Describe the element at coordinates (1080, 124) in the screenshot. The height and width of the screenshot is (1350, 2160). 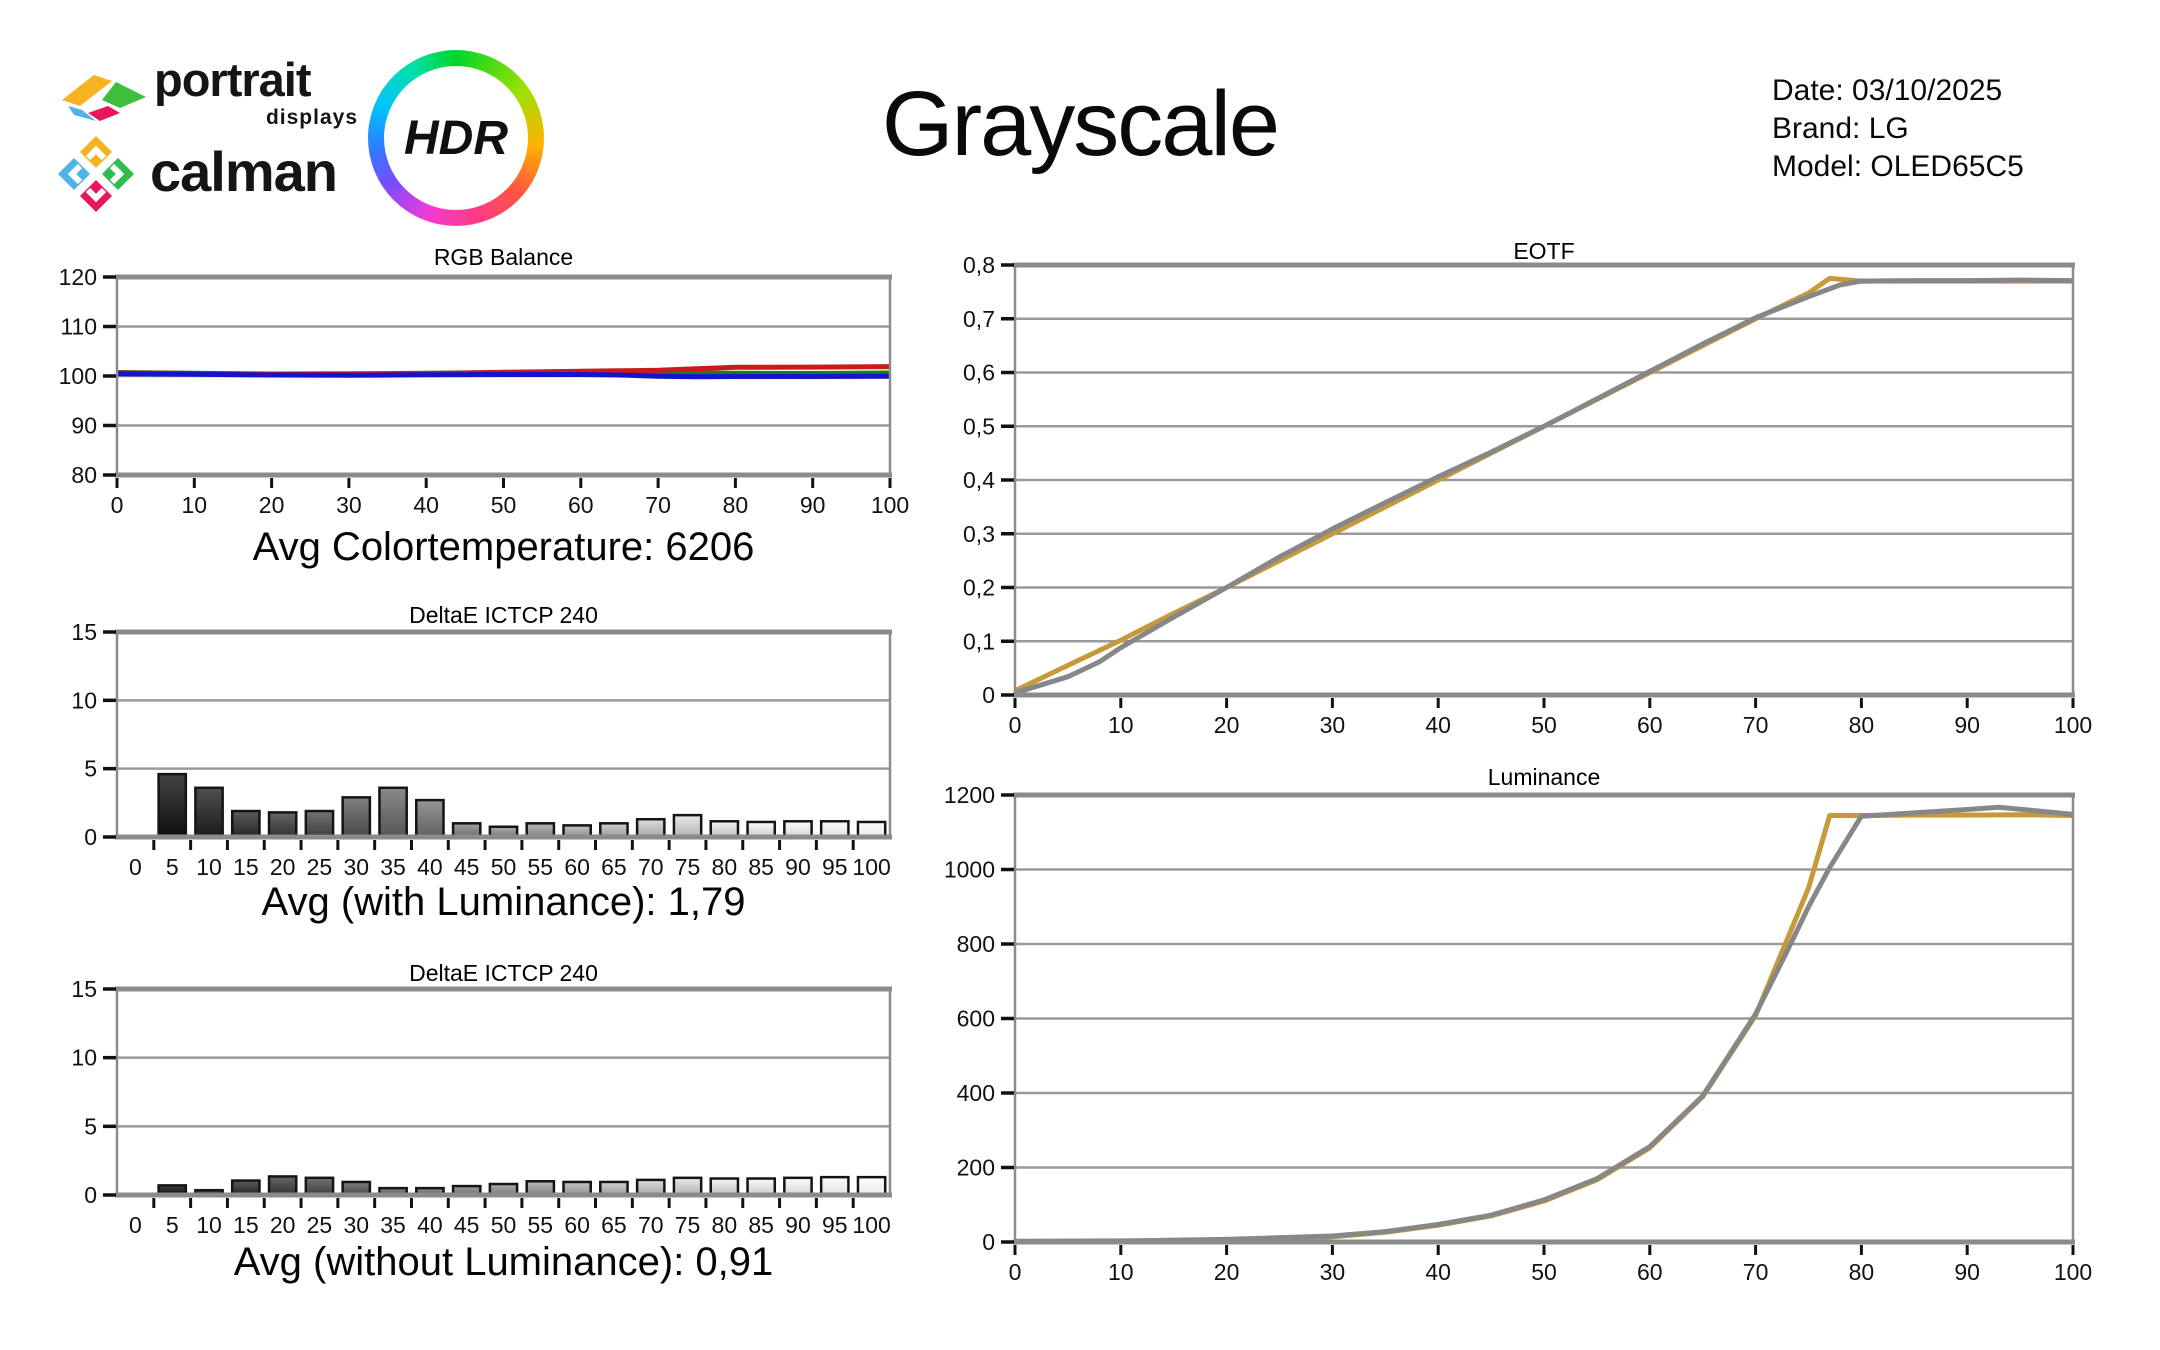
I see `page-title: Grayscale` at that location.